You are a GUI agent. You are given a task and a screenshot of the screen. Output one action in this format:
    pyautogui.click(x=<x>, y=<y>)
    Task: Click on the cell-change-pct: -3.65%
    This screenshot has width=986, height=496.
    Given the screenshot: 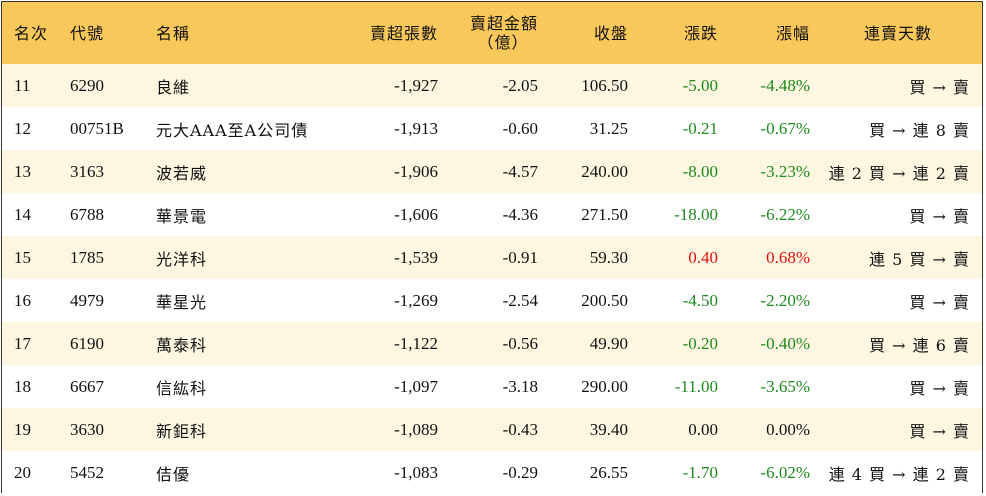 What is the action you would take?
    pyautogui.click(x=785, y=386)
    